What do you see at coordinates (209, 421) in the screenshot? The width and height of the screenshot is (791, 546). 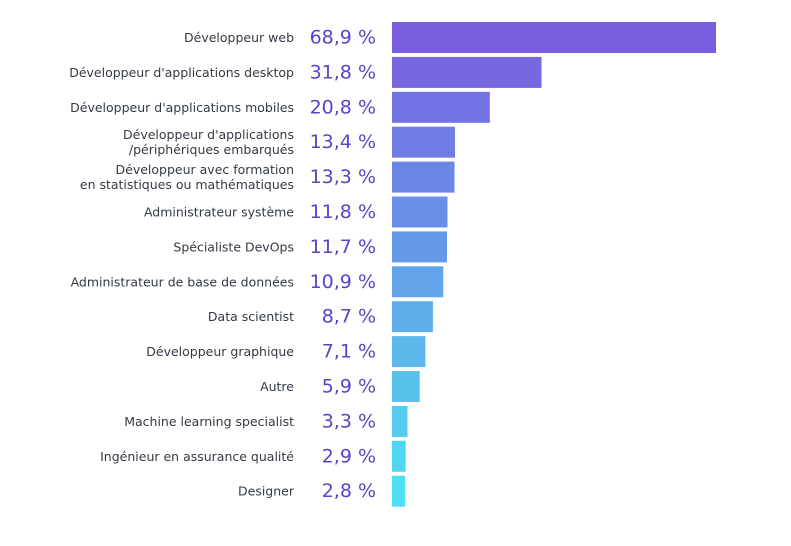 I see `category-label: Machine learning specialist` at bounding box center [209, 421].